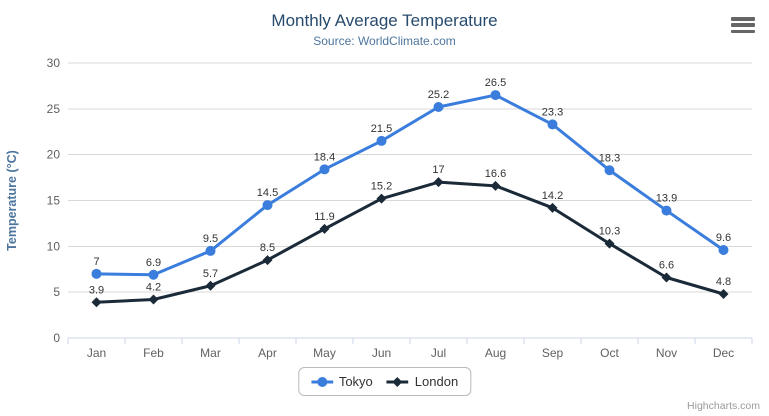  I want to click on legend: Tokyo London, so click(384, 381).